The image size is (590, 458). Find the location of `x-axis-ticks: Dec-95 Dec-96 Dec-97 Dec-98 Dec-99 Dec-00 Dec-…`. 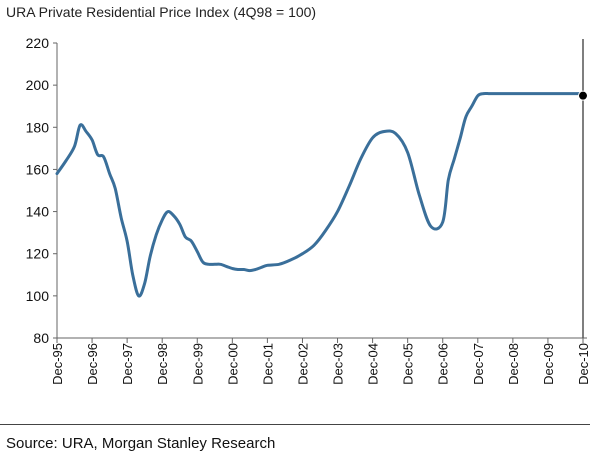

x-axis-ticks: Dec-95 Dec-96 Dec-97 Dec-98 Dec-99 Dec-00 Dec-… is located at coordinates (320, 361).